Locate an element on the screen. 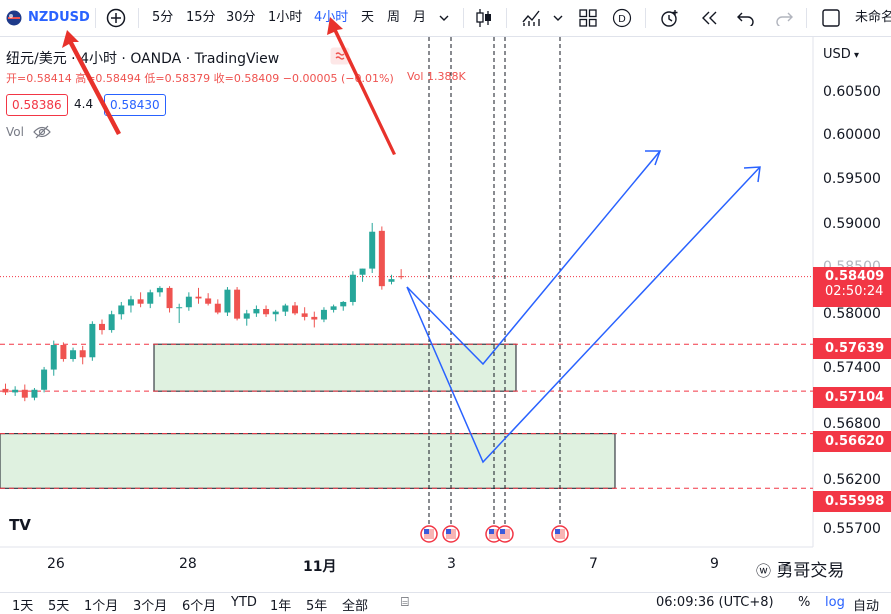 This screenshot has height=614, width=891. vol-indicator-label: Vol is located at coordinates (15, 132).